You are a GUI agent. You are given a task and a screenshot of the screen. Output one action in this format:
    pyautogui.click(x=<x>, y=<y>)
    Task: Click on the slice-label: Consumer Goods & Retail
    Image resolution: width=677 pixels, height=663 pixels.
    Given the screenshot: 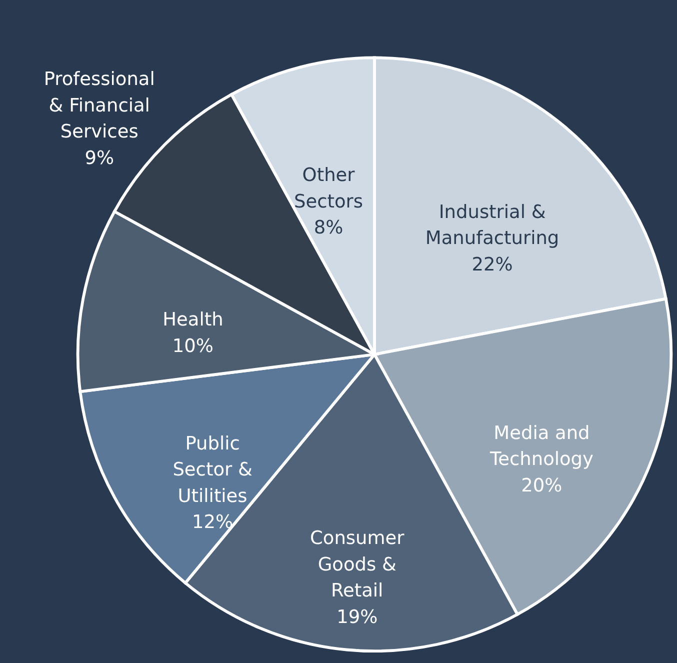 What is the action you would take?
    pyautogui.click(x=357, y=565)
    